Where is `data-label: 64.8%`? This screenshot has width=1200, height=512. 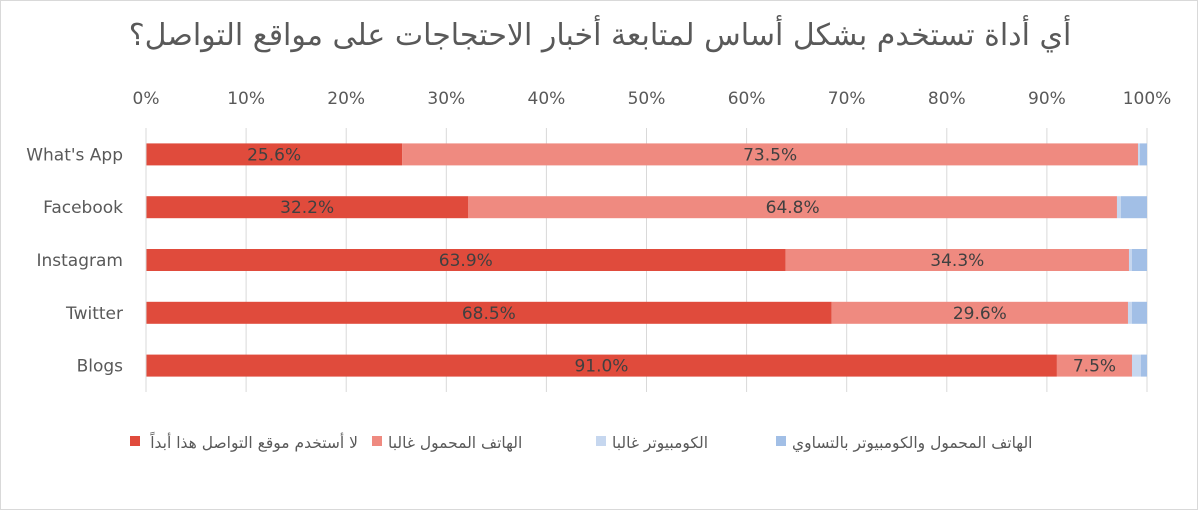
data-label: 64.8% is located at coordinates (793, 208).